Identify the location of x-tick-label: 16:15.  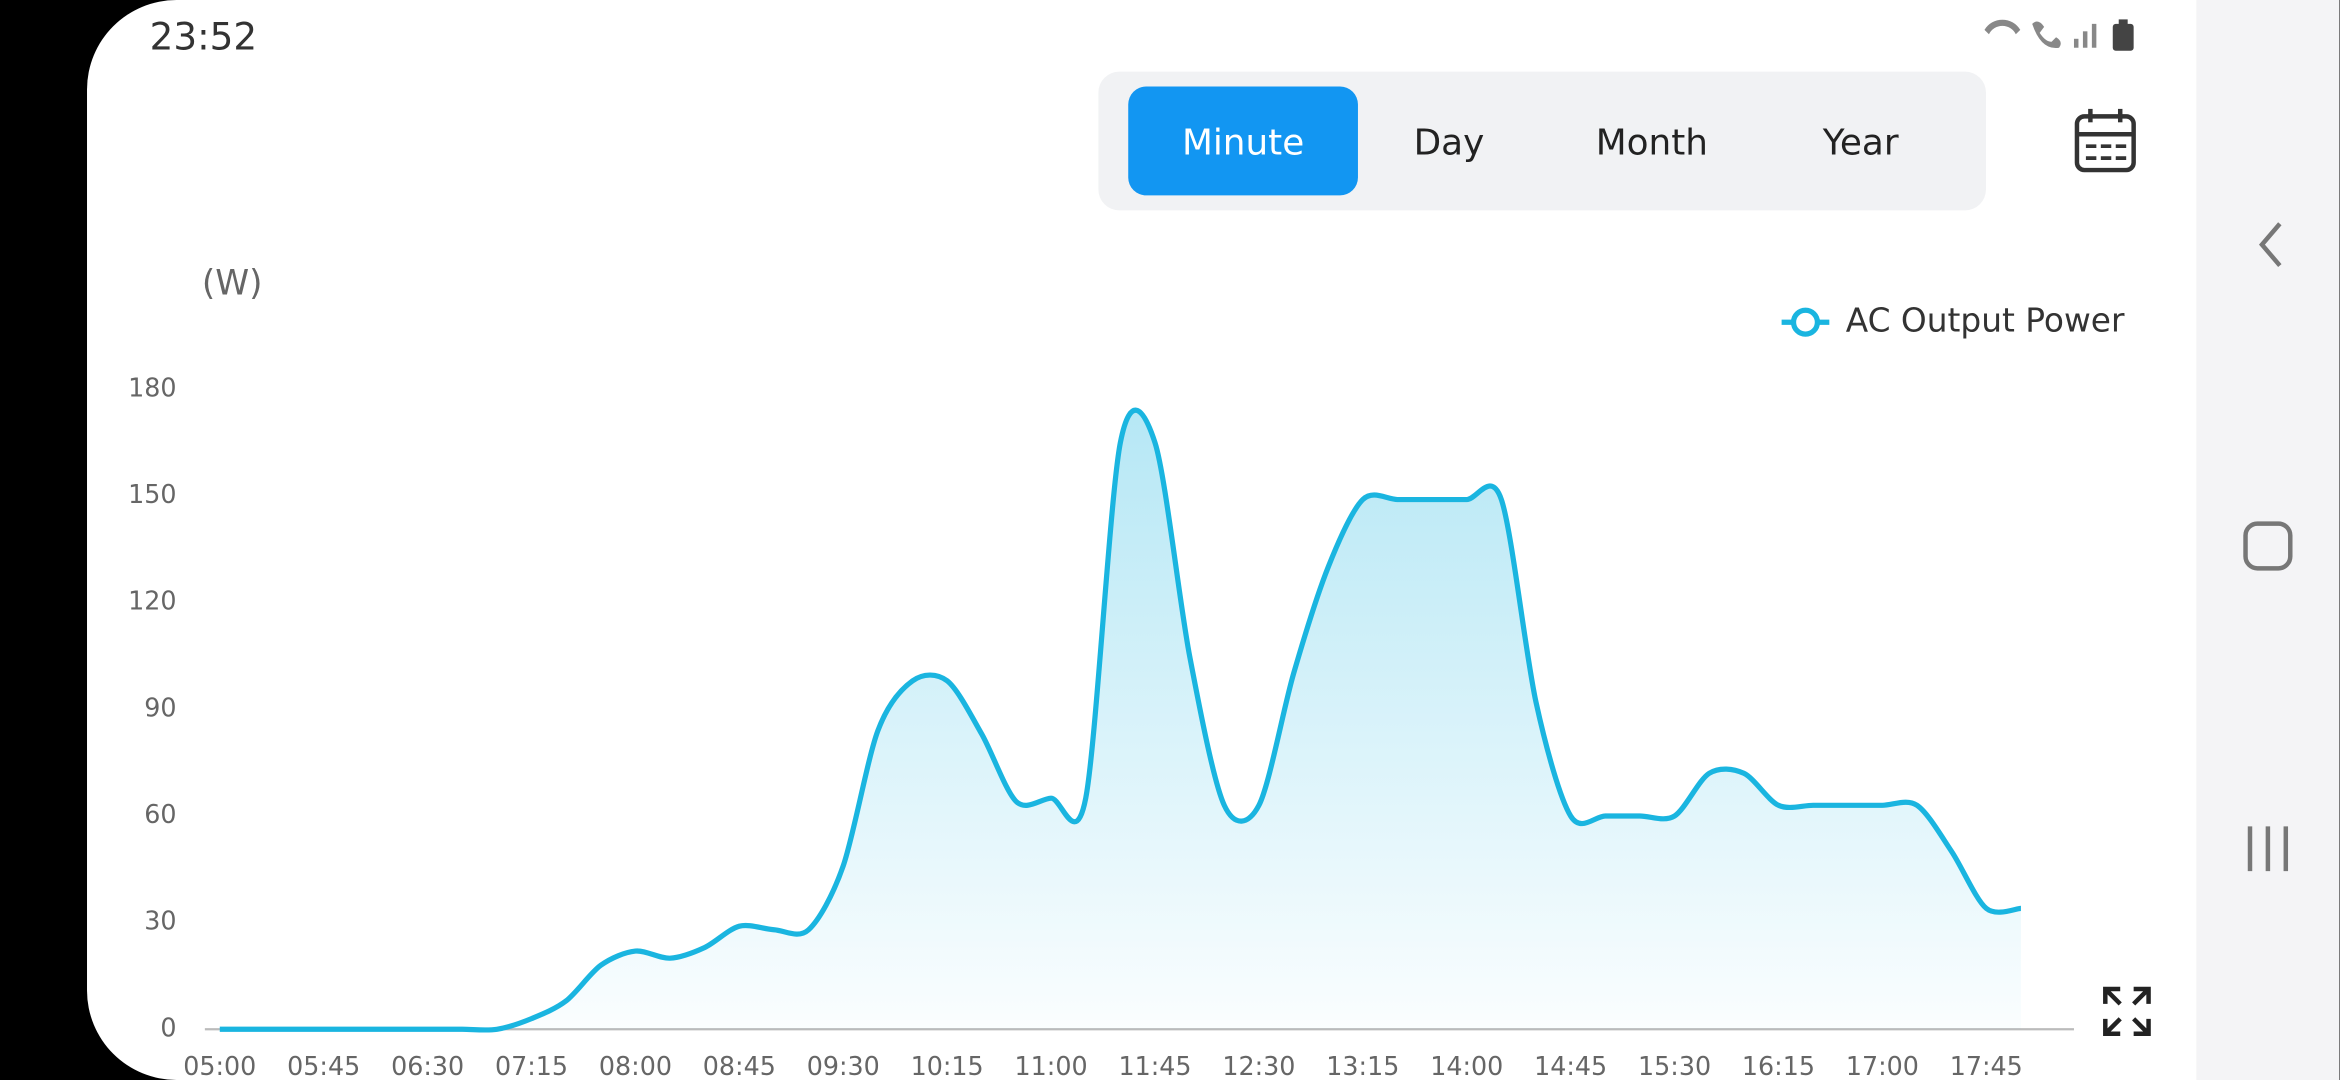
(1778, 1065).